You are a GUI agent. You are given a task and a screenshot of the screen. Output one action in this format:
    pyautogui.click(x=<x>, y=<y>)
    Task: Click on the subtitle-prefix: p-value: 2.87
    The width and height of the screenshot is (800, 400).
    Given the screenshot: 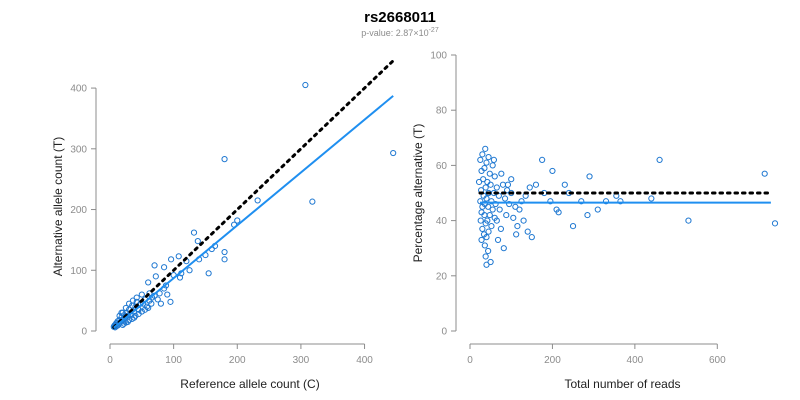 What is the action you would take?
    pyautogui.click(x=387, y=33)
    